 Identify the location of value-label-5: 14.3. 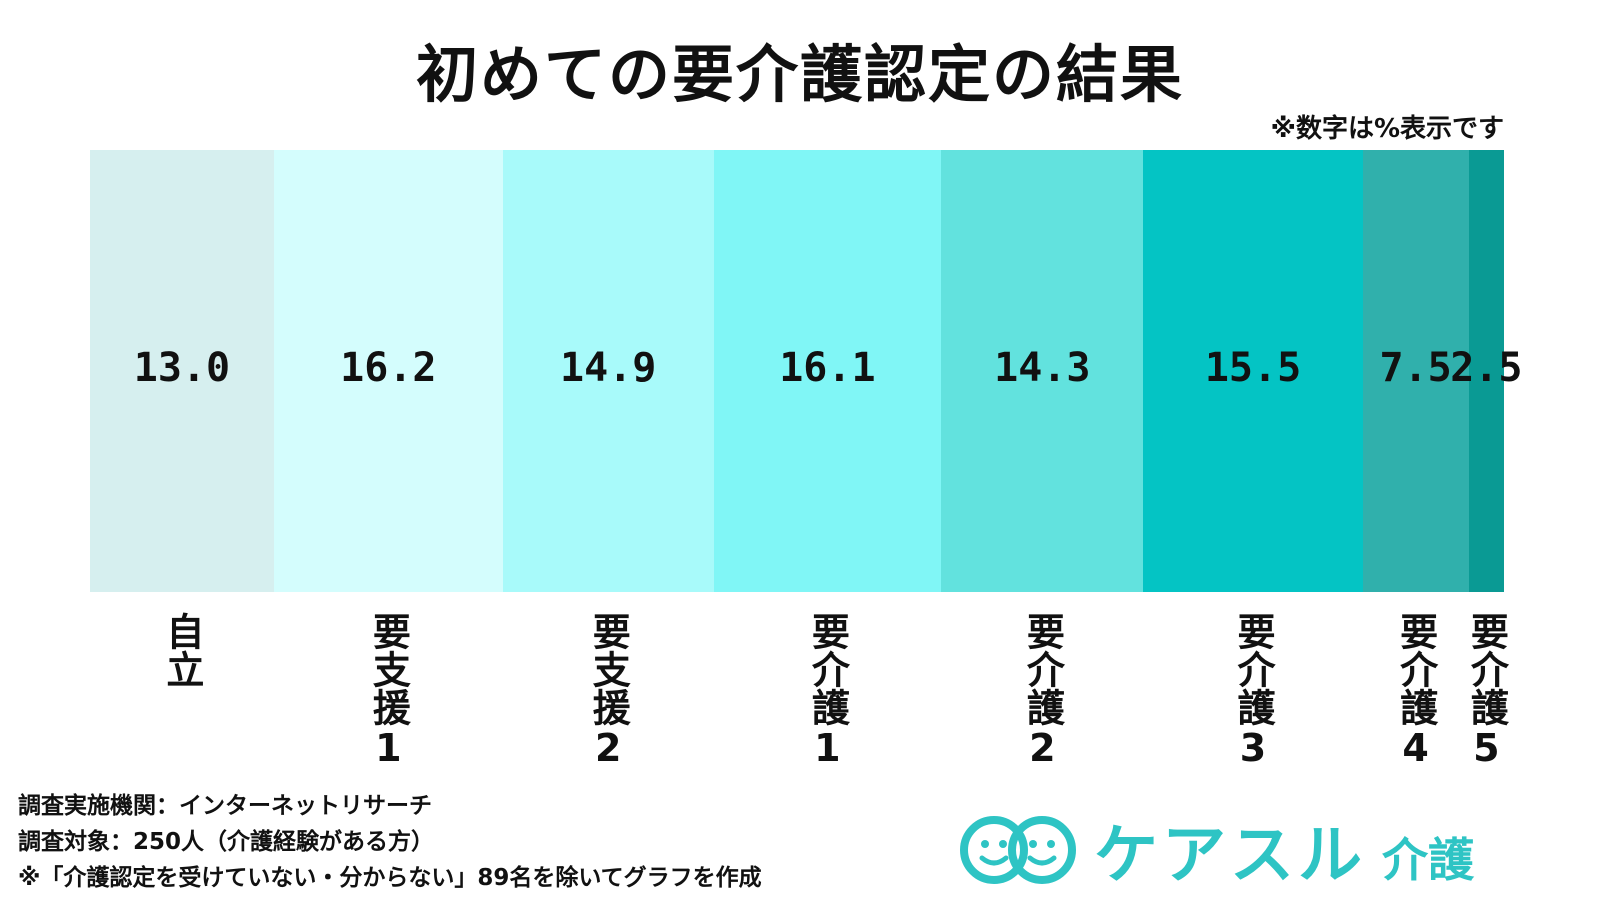
(1042, 368).